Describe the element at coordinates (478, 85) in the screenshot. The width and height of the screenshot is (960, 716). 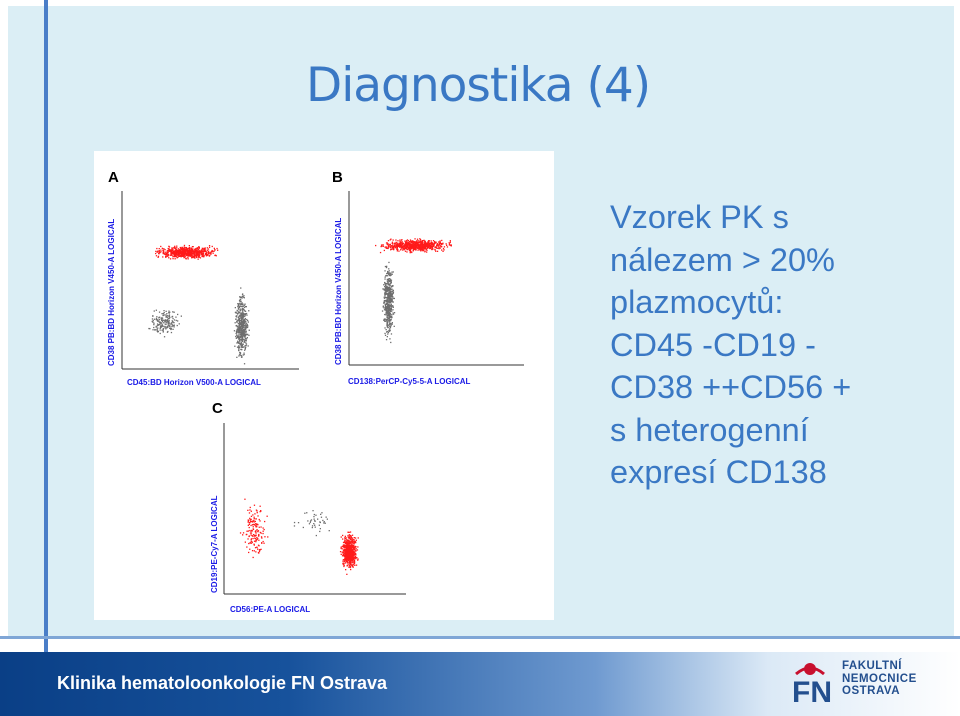
I see `slide-title: Diagnostika (4)` at that location.